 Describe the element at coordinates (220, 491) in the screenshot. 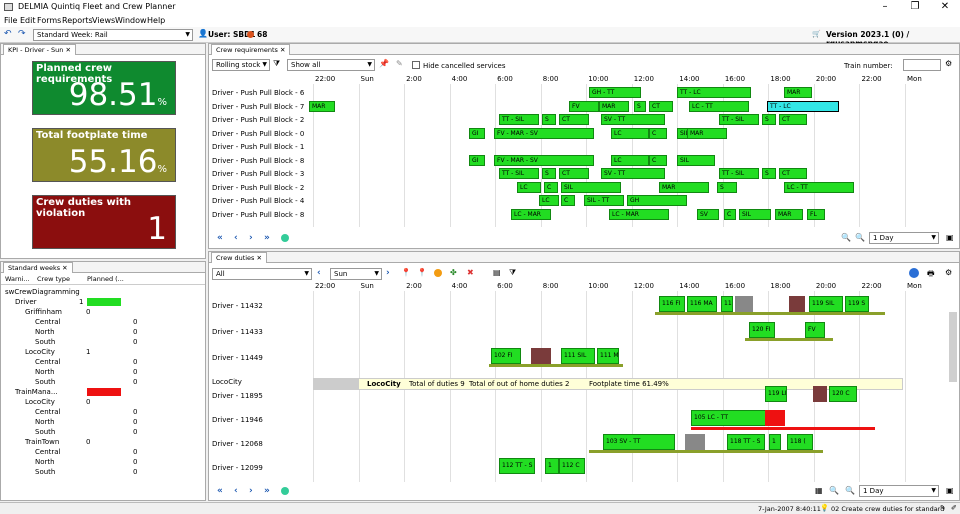

I see `duties-nav-first-icon: «` at that location.